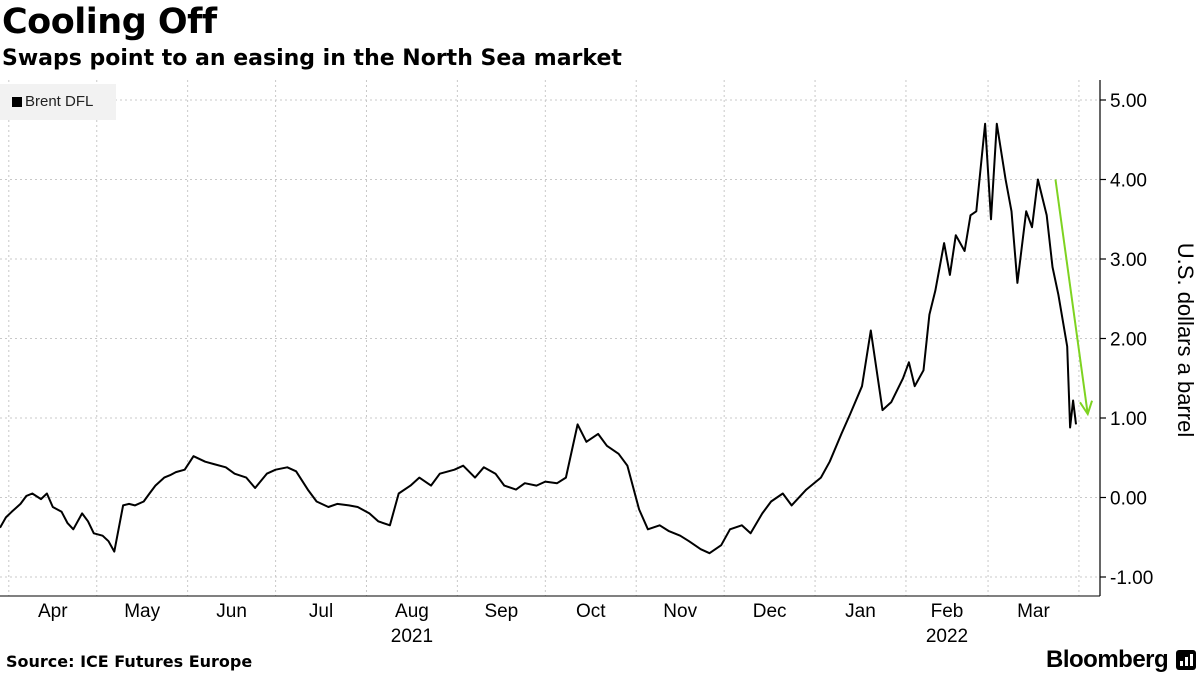 This screenshot has width=1200, height=675. Describe the element at coordinates (231, 611) in the screenshot. I see `x-tick-label: Jun` at that location.